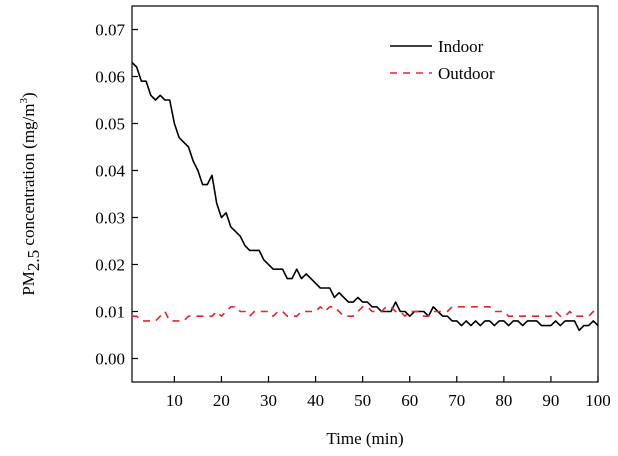  I want to click on y-axis-title-subscript: 2.5, so click(33, 260).